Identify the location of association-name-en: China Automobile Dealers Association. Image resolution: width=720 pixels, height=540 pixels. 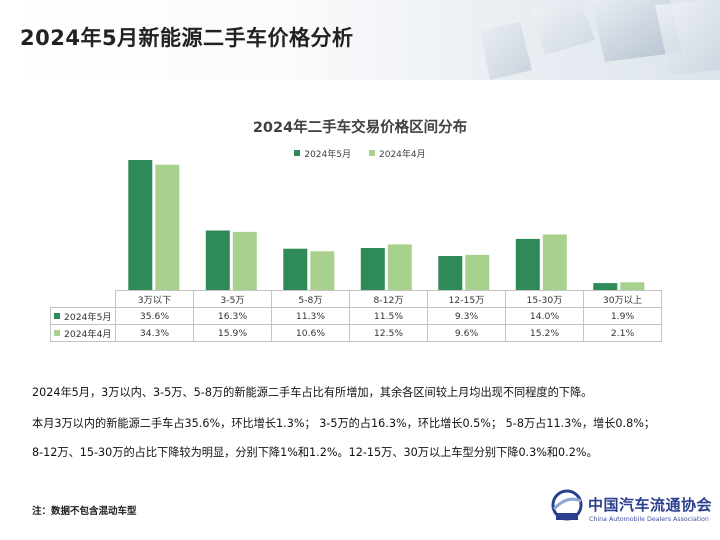
(649, 519).